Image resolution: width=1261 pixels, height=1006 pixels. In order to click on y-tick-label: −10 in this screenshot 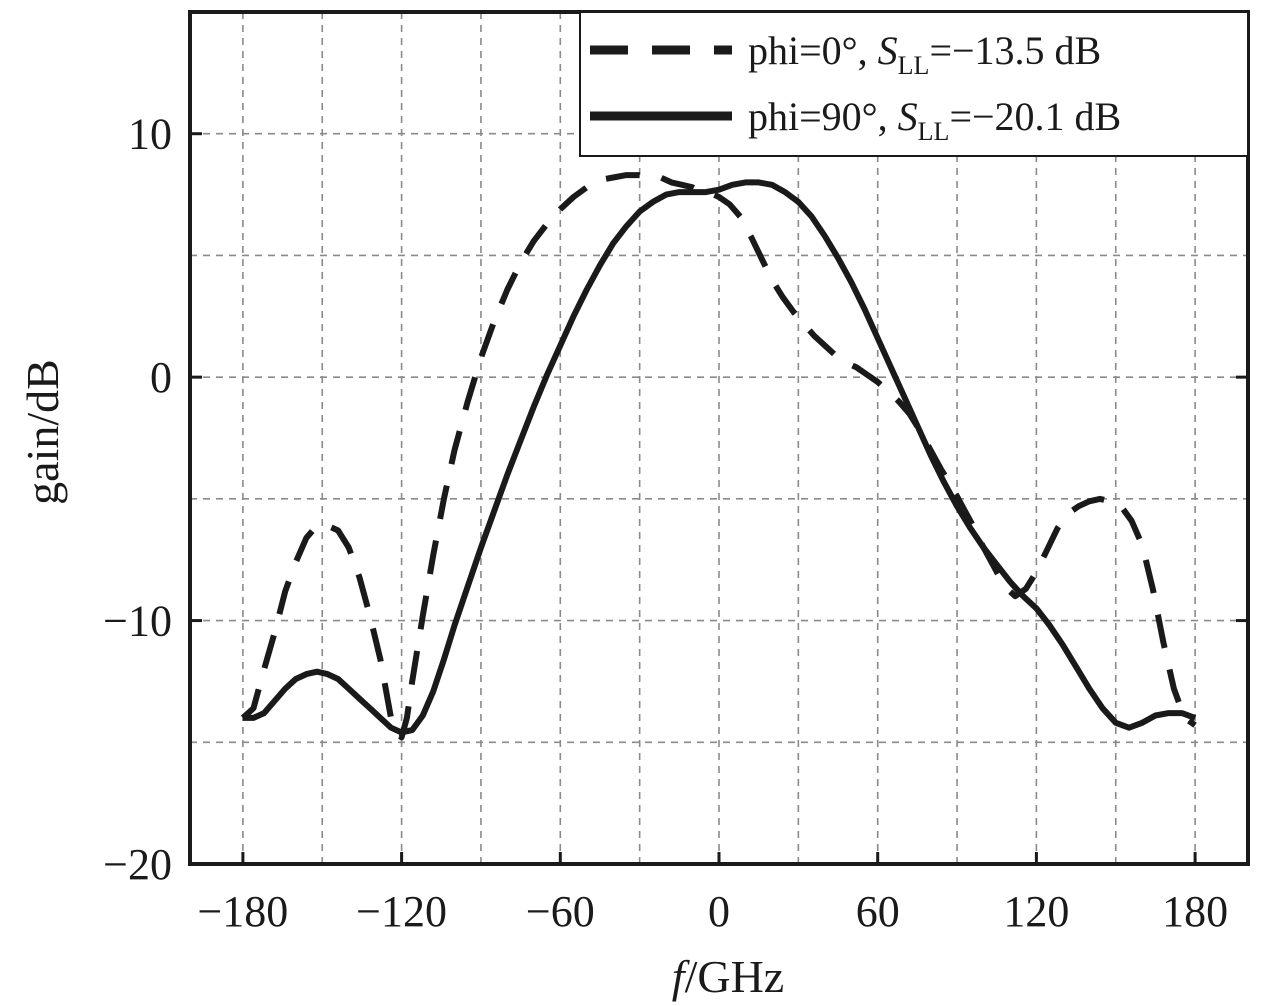, I will do `click(137, 621)`.